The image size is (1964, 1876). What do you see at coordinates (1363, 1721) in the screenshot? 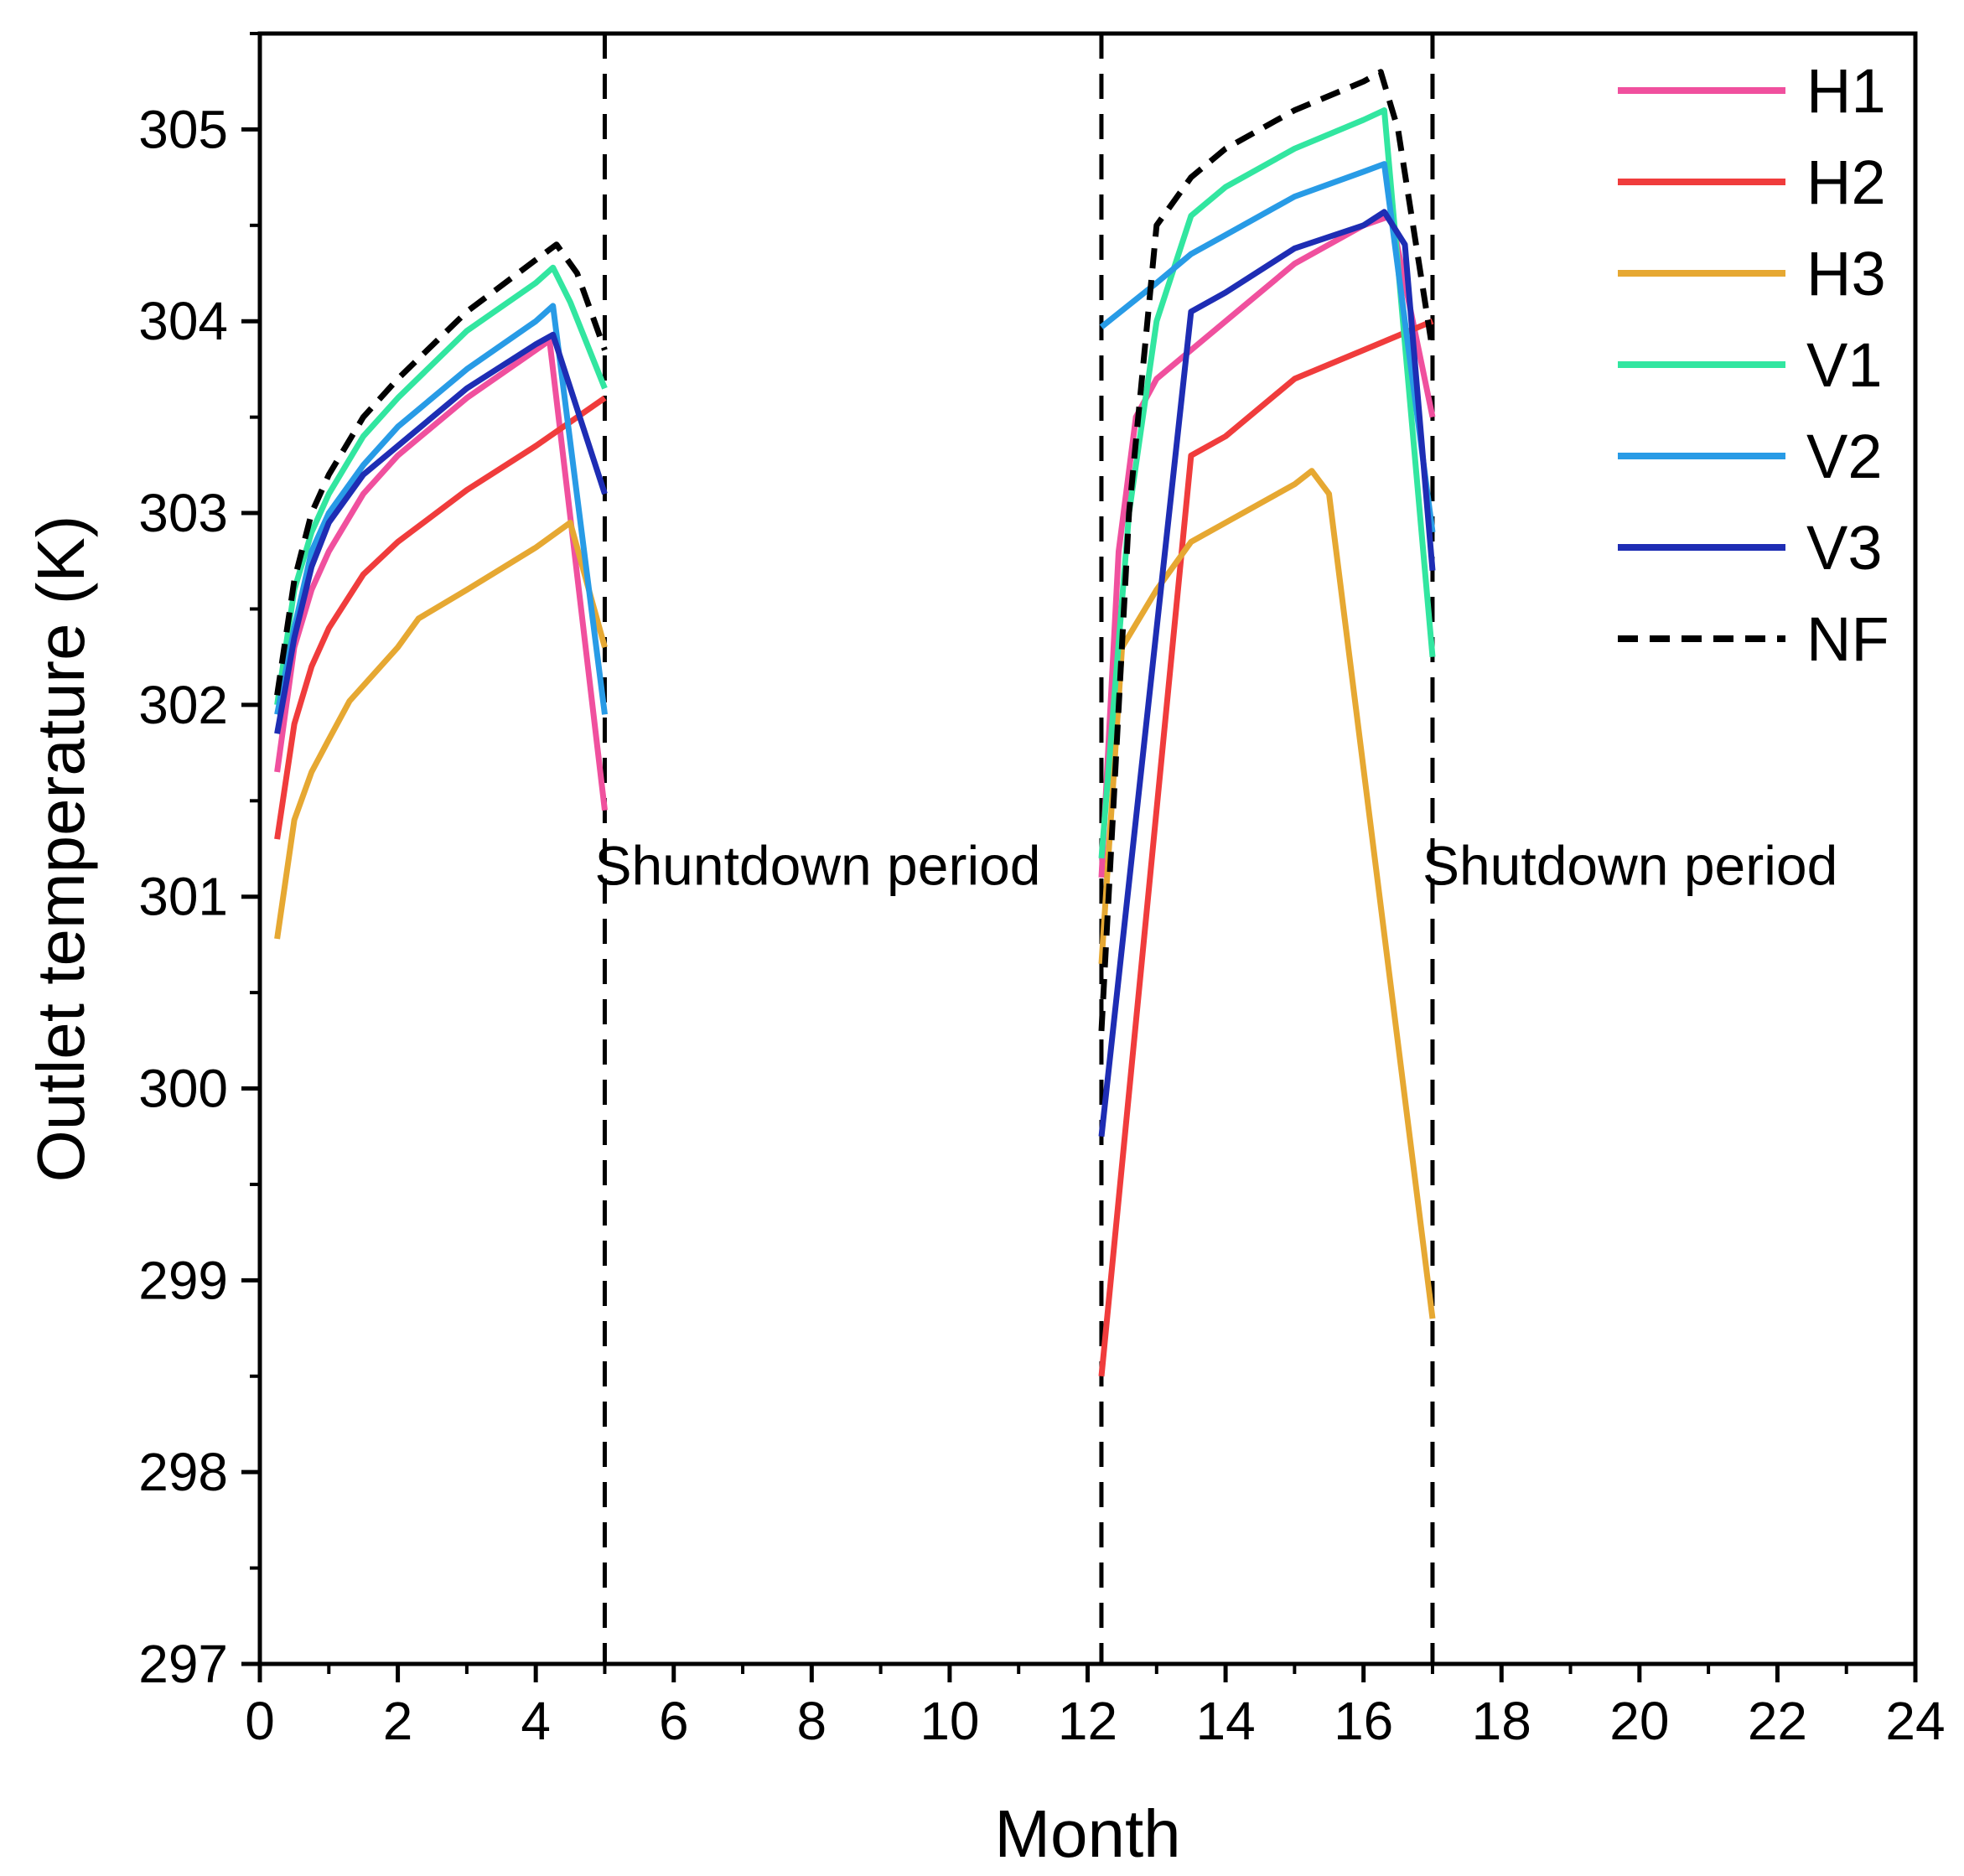
I see `x-tick-label: 16` at bounding box center [1363, 1721].